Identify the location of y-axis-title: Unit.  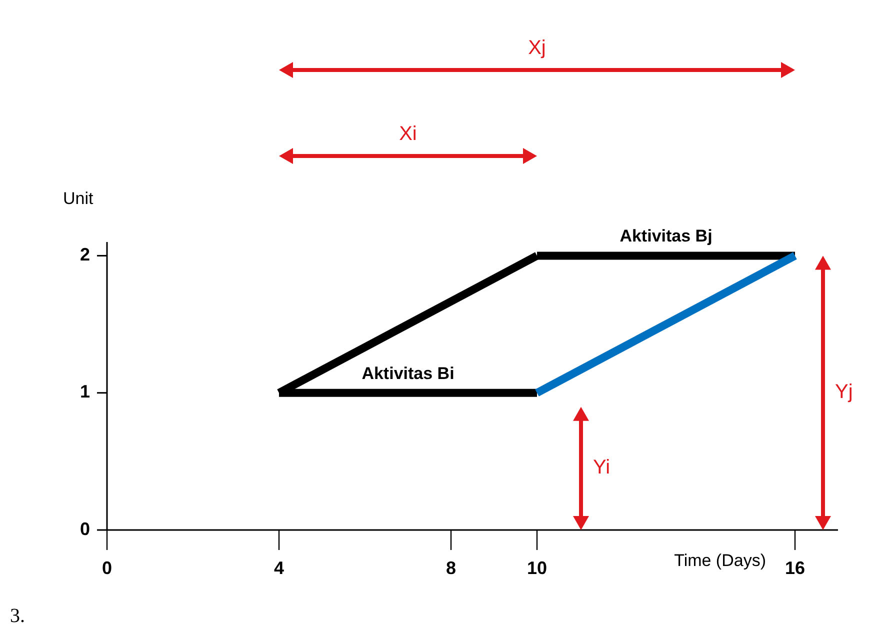
(78, 198).